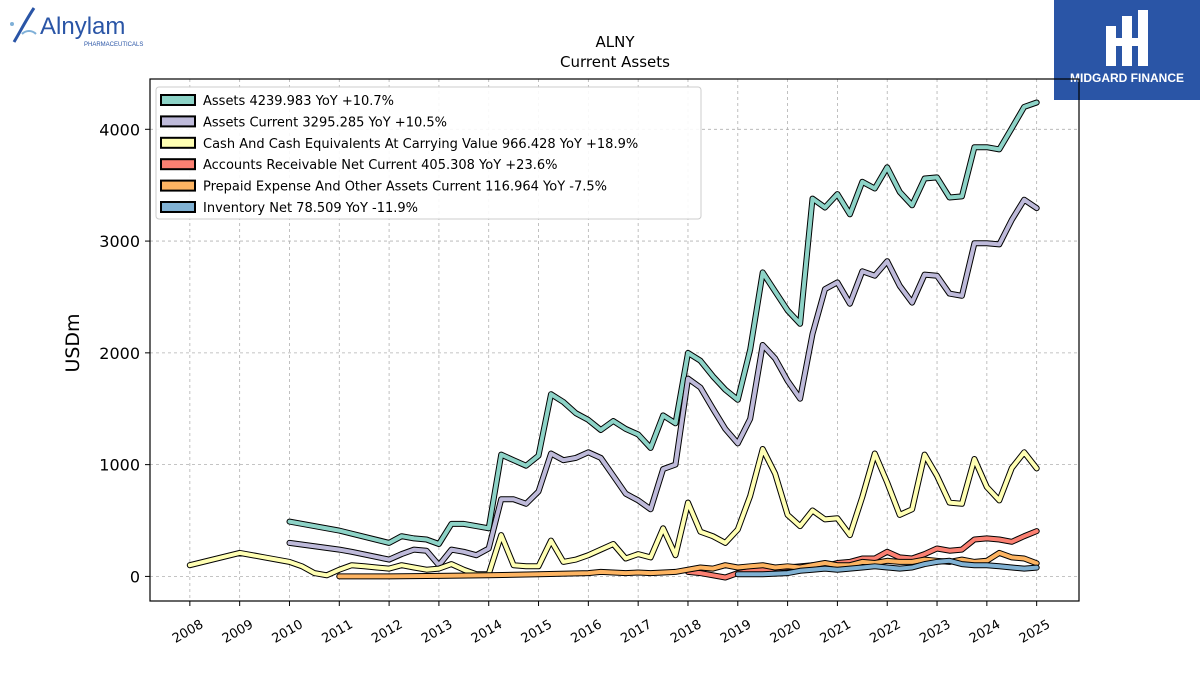 The height and width of the screenshot is (675, 1200). I want to click on x-tick-label: 2010, so click(288, 632).